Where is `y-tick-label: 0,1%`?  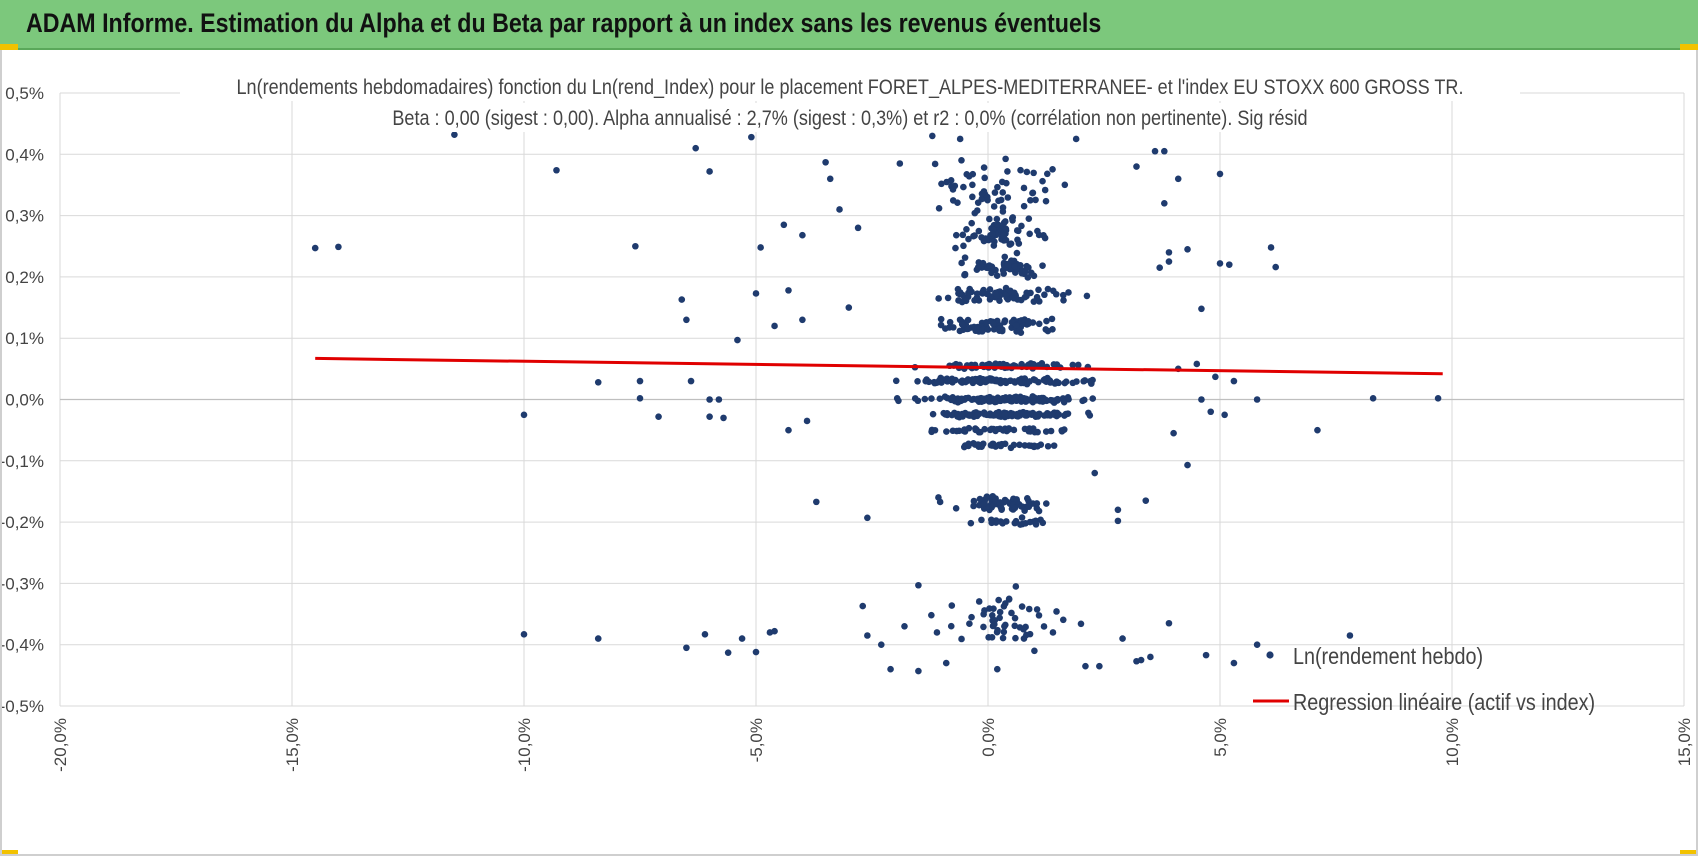 y-tick-label: 0,1% is located at coordinates (24, 338).